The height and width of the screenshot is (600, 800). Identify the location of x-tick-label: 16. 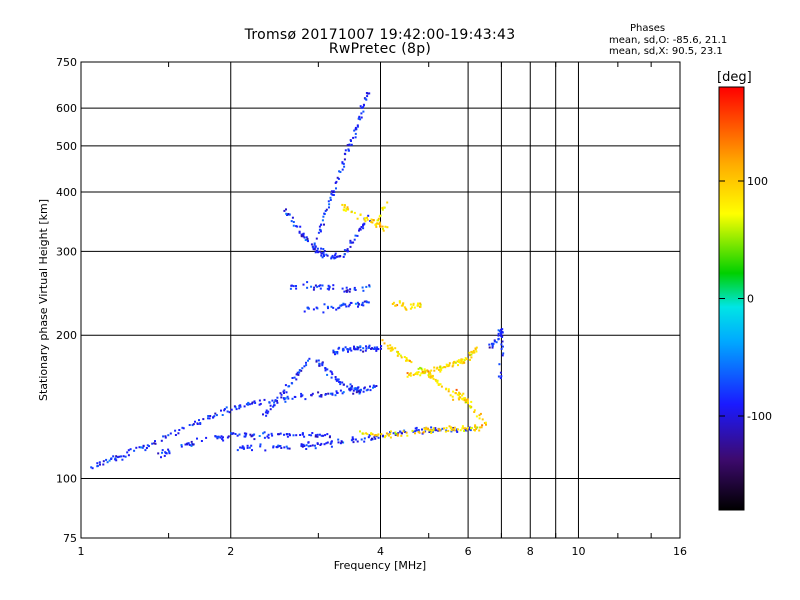
(680, 551).